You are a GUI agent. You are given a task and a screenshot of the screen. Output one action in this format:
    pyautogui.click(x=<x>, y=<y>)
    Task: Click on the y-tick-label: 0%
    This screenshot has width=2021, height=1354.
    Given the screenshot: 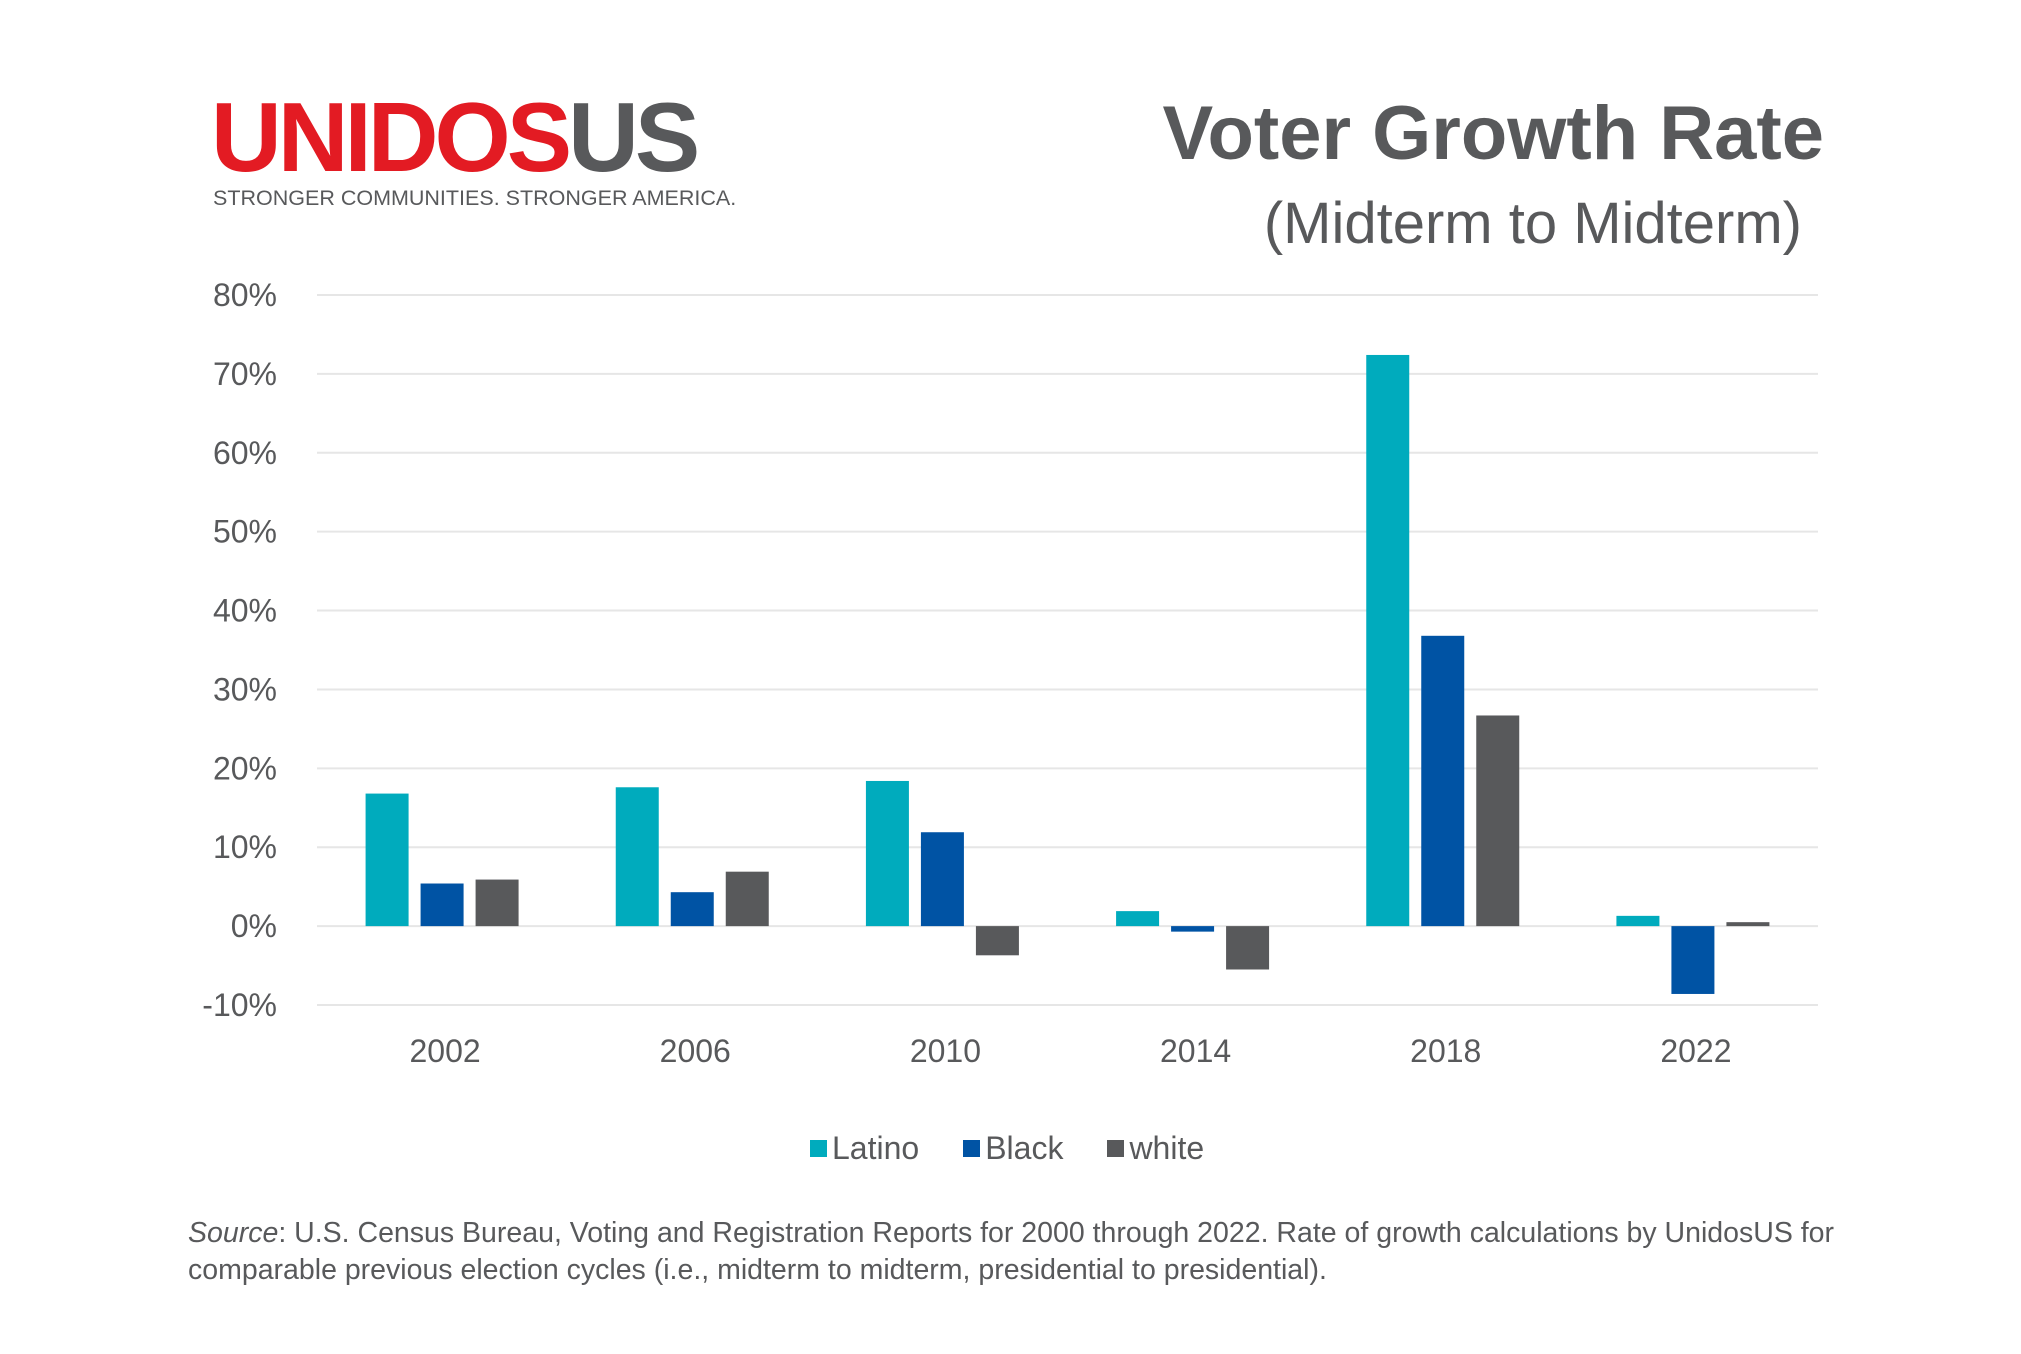 What is the action you would take?
    pyautogui.click(x=254, y=926)
    